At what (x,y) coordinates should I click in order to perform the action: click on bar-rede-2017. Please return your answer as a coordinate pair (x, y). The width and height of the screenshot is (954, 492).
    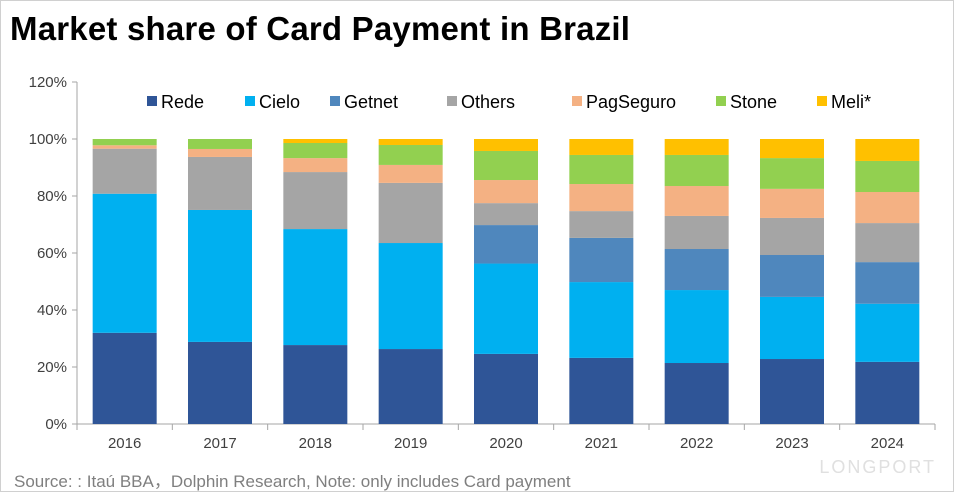
    Looking at the image, I should click on (220, 382).